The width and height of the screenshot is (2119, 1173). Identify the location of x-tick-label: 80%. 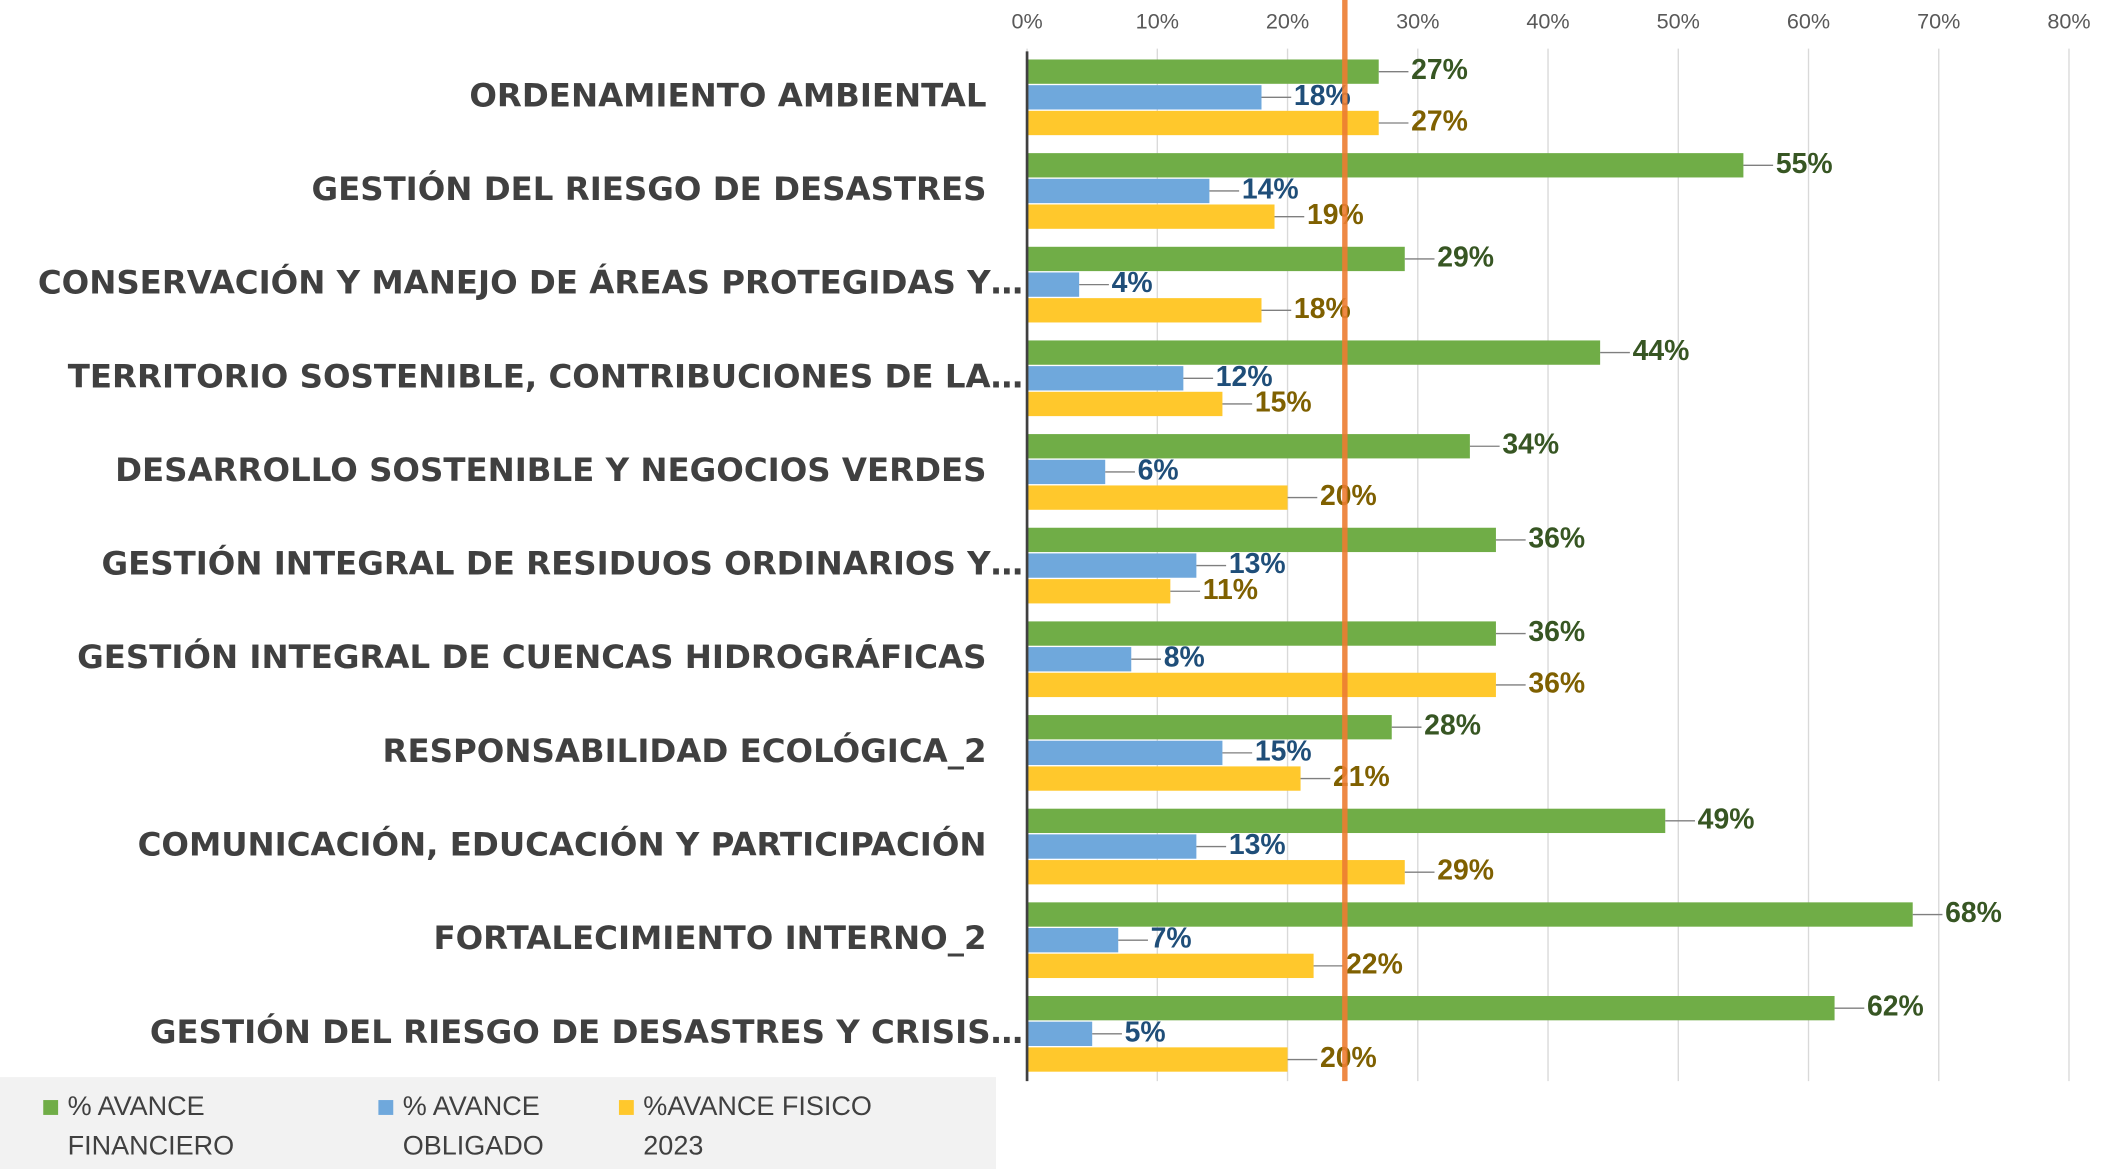
(2068, 21).